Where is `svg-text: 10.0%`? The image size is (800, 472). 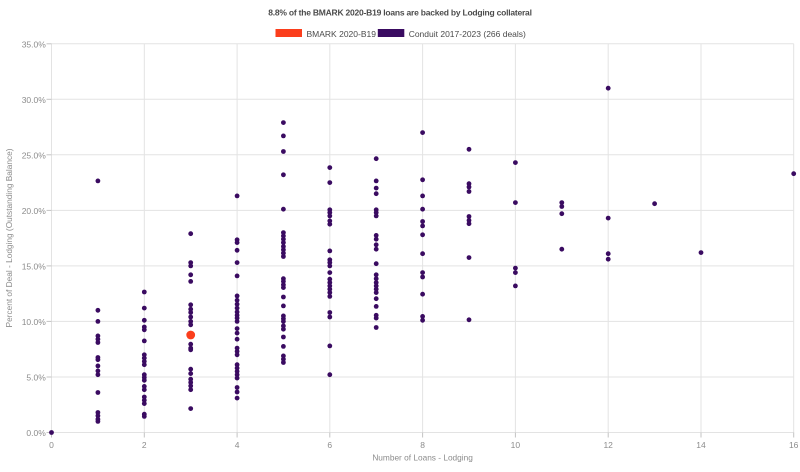 svg-text: 10.0% is located at coordinates (34, 322).